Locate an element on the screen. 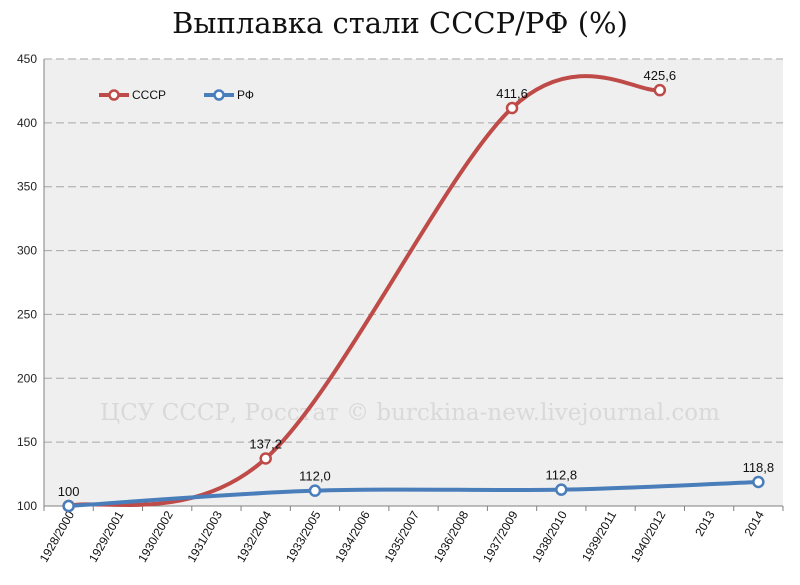 The image size is (800, 585). x-tick-label: 1940/2012 is located at coordinates (648, 536).